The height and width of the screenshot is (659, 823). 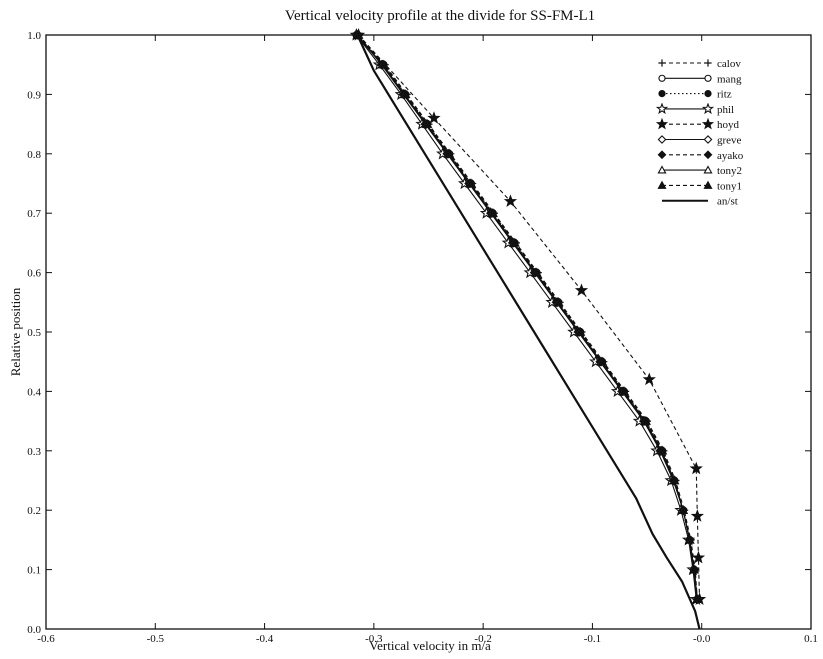 What do you see at coordinates (699, 141) in the screenshot?
I see `legend-item: greve` at bounding box center [699, 141].